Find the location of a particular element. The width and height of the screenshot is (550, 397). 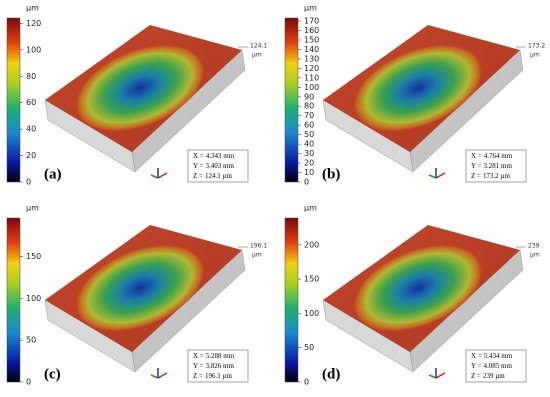

readout-value: 124.1 µm is located at coordinates (219, 176).